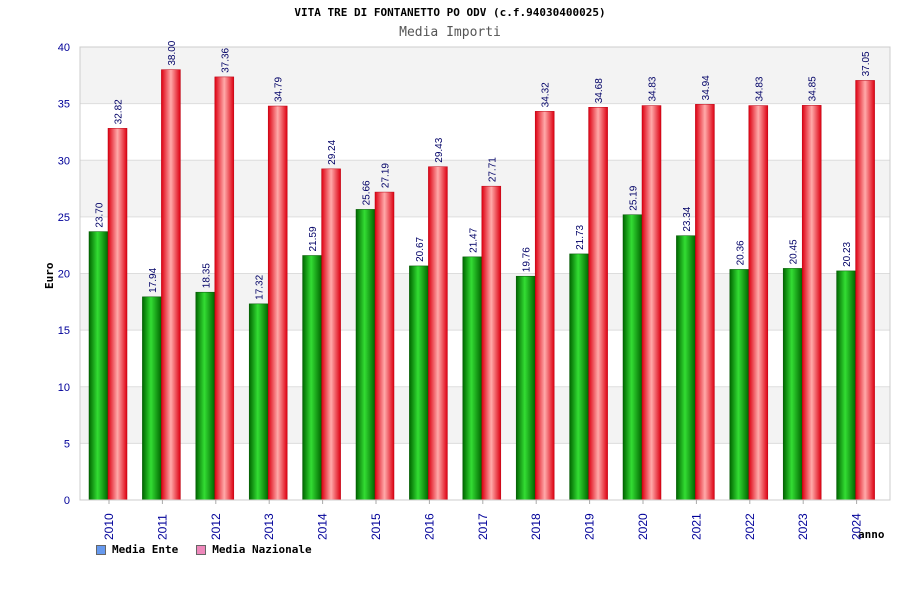 The height and width of the screenshot is (600, 900). Describe the element at coordinates (485, 75) in the screenshot. I see `grid-band` at that location.